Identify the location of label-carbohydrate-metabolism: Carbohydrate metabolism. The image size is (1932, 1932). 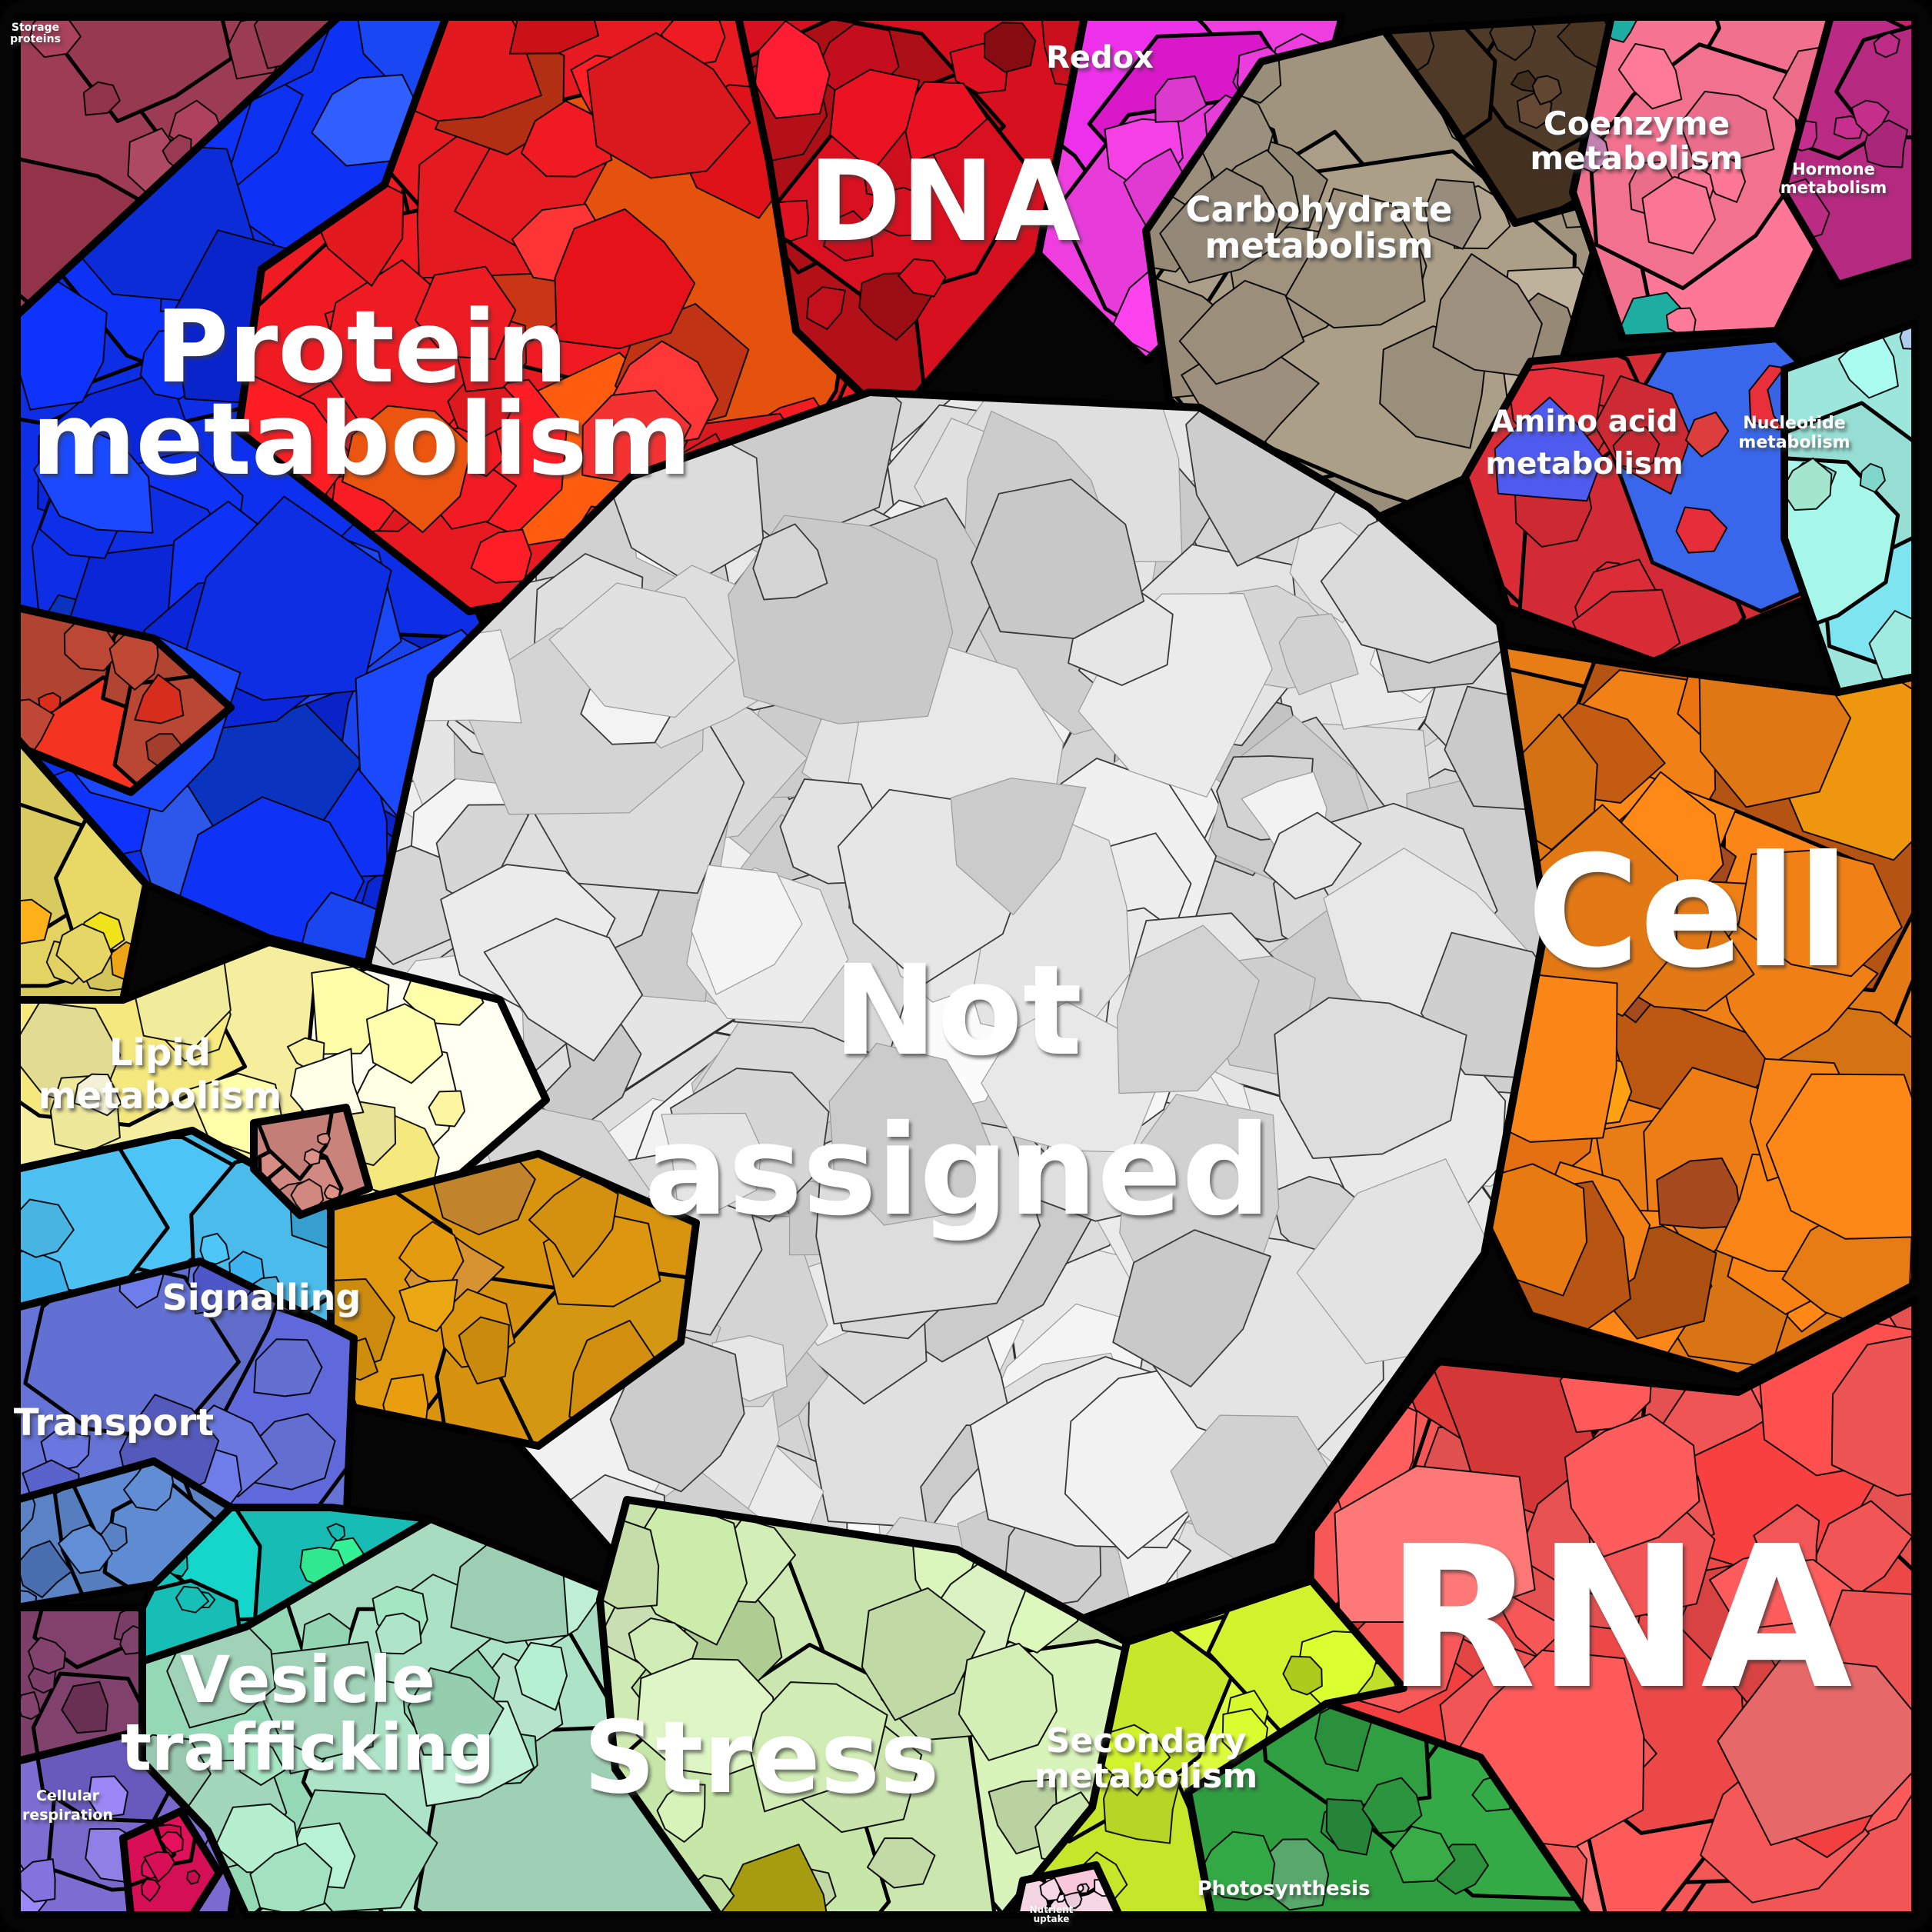
(1319, 227).